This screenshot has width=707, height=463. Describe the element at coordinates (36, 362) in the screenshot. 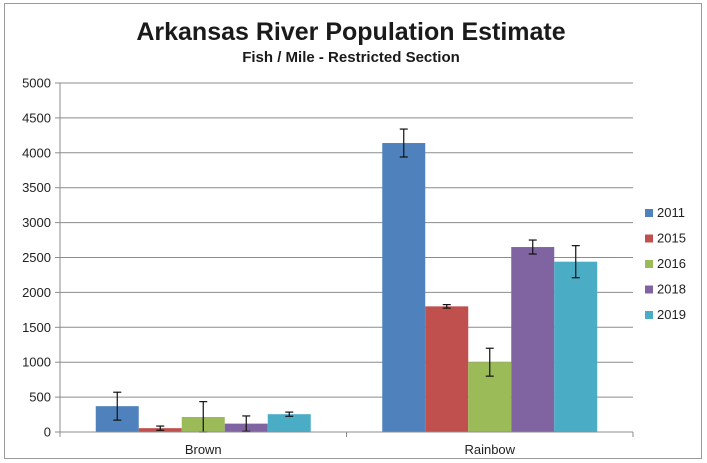

I see `y-tick-label: 1000` at that location.